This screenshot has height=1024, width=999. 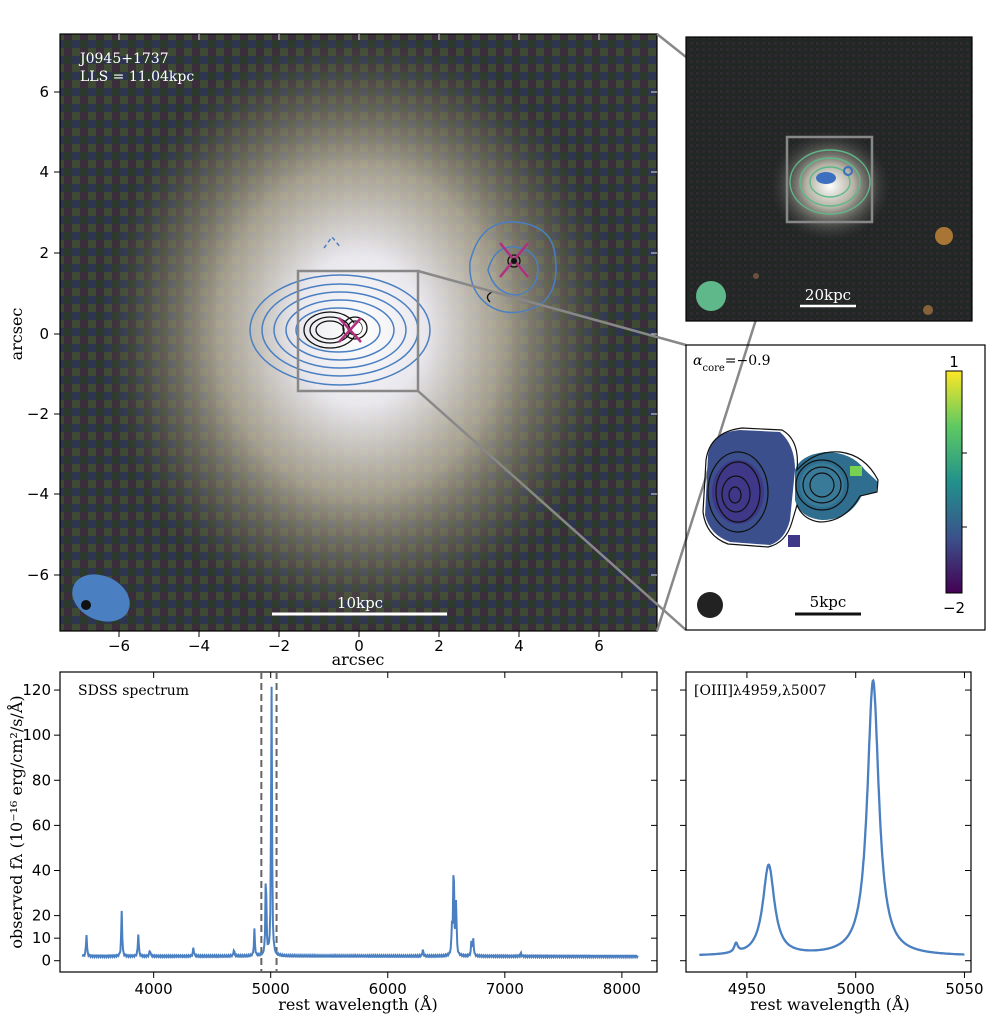 I want to click on sdss-spectrum-line, so click(x=360, y=823).